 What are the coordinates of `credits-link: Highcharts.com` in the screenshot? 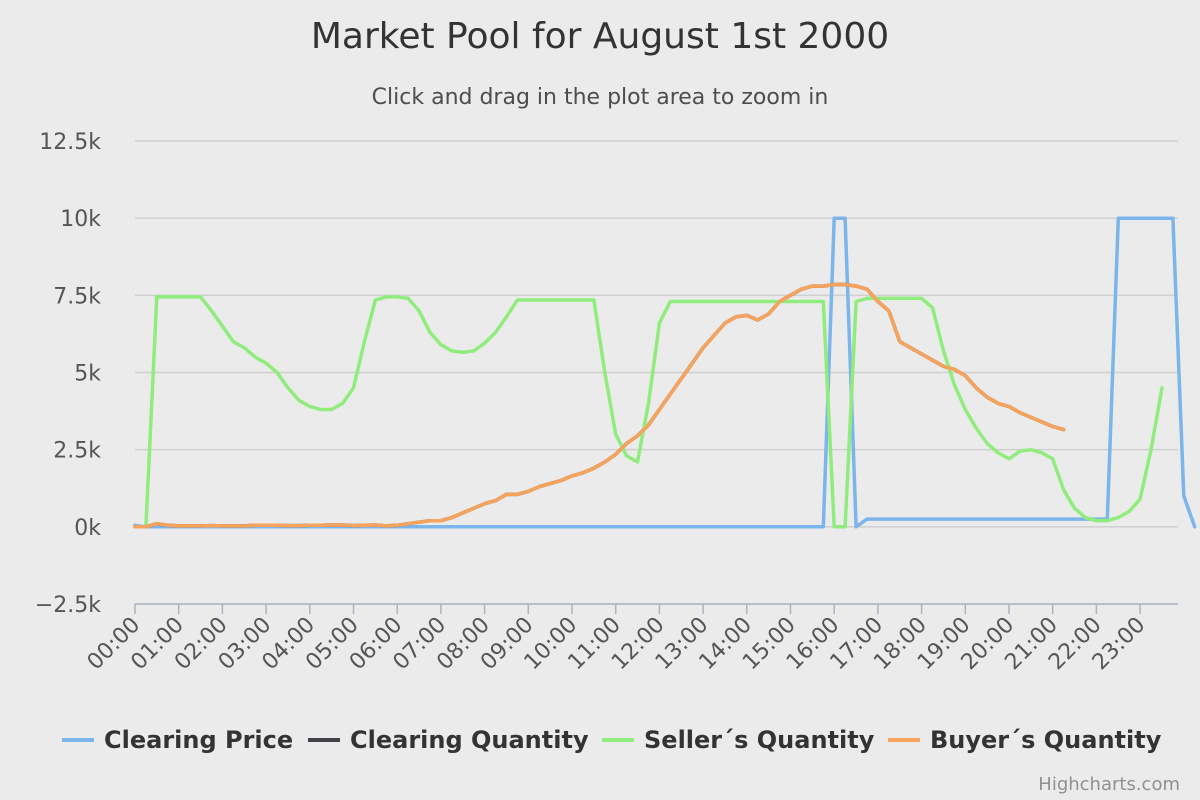 It's located at (1109, 784).